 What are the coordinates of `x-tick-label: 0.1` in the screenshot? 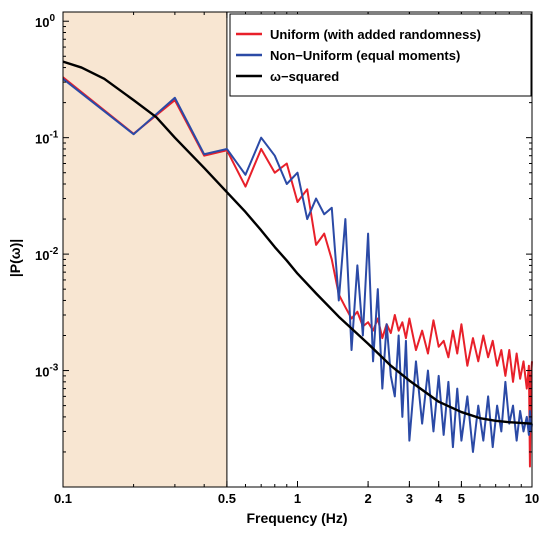 It's located at (63, 498).